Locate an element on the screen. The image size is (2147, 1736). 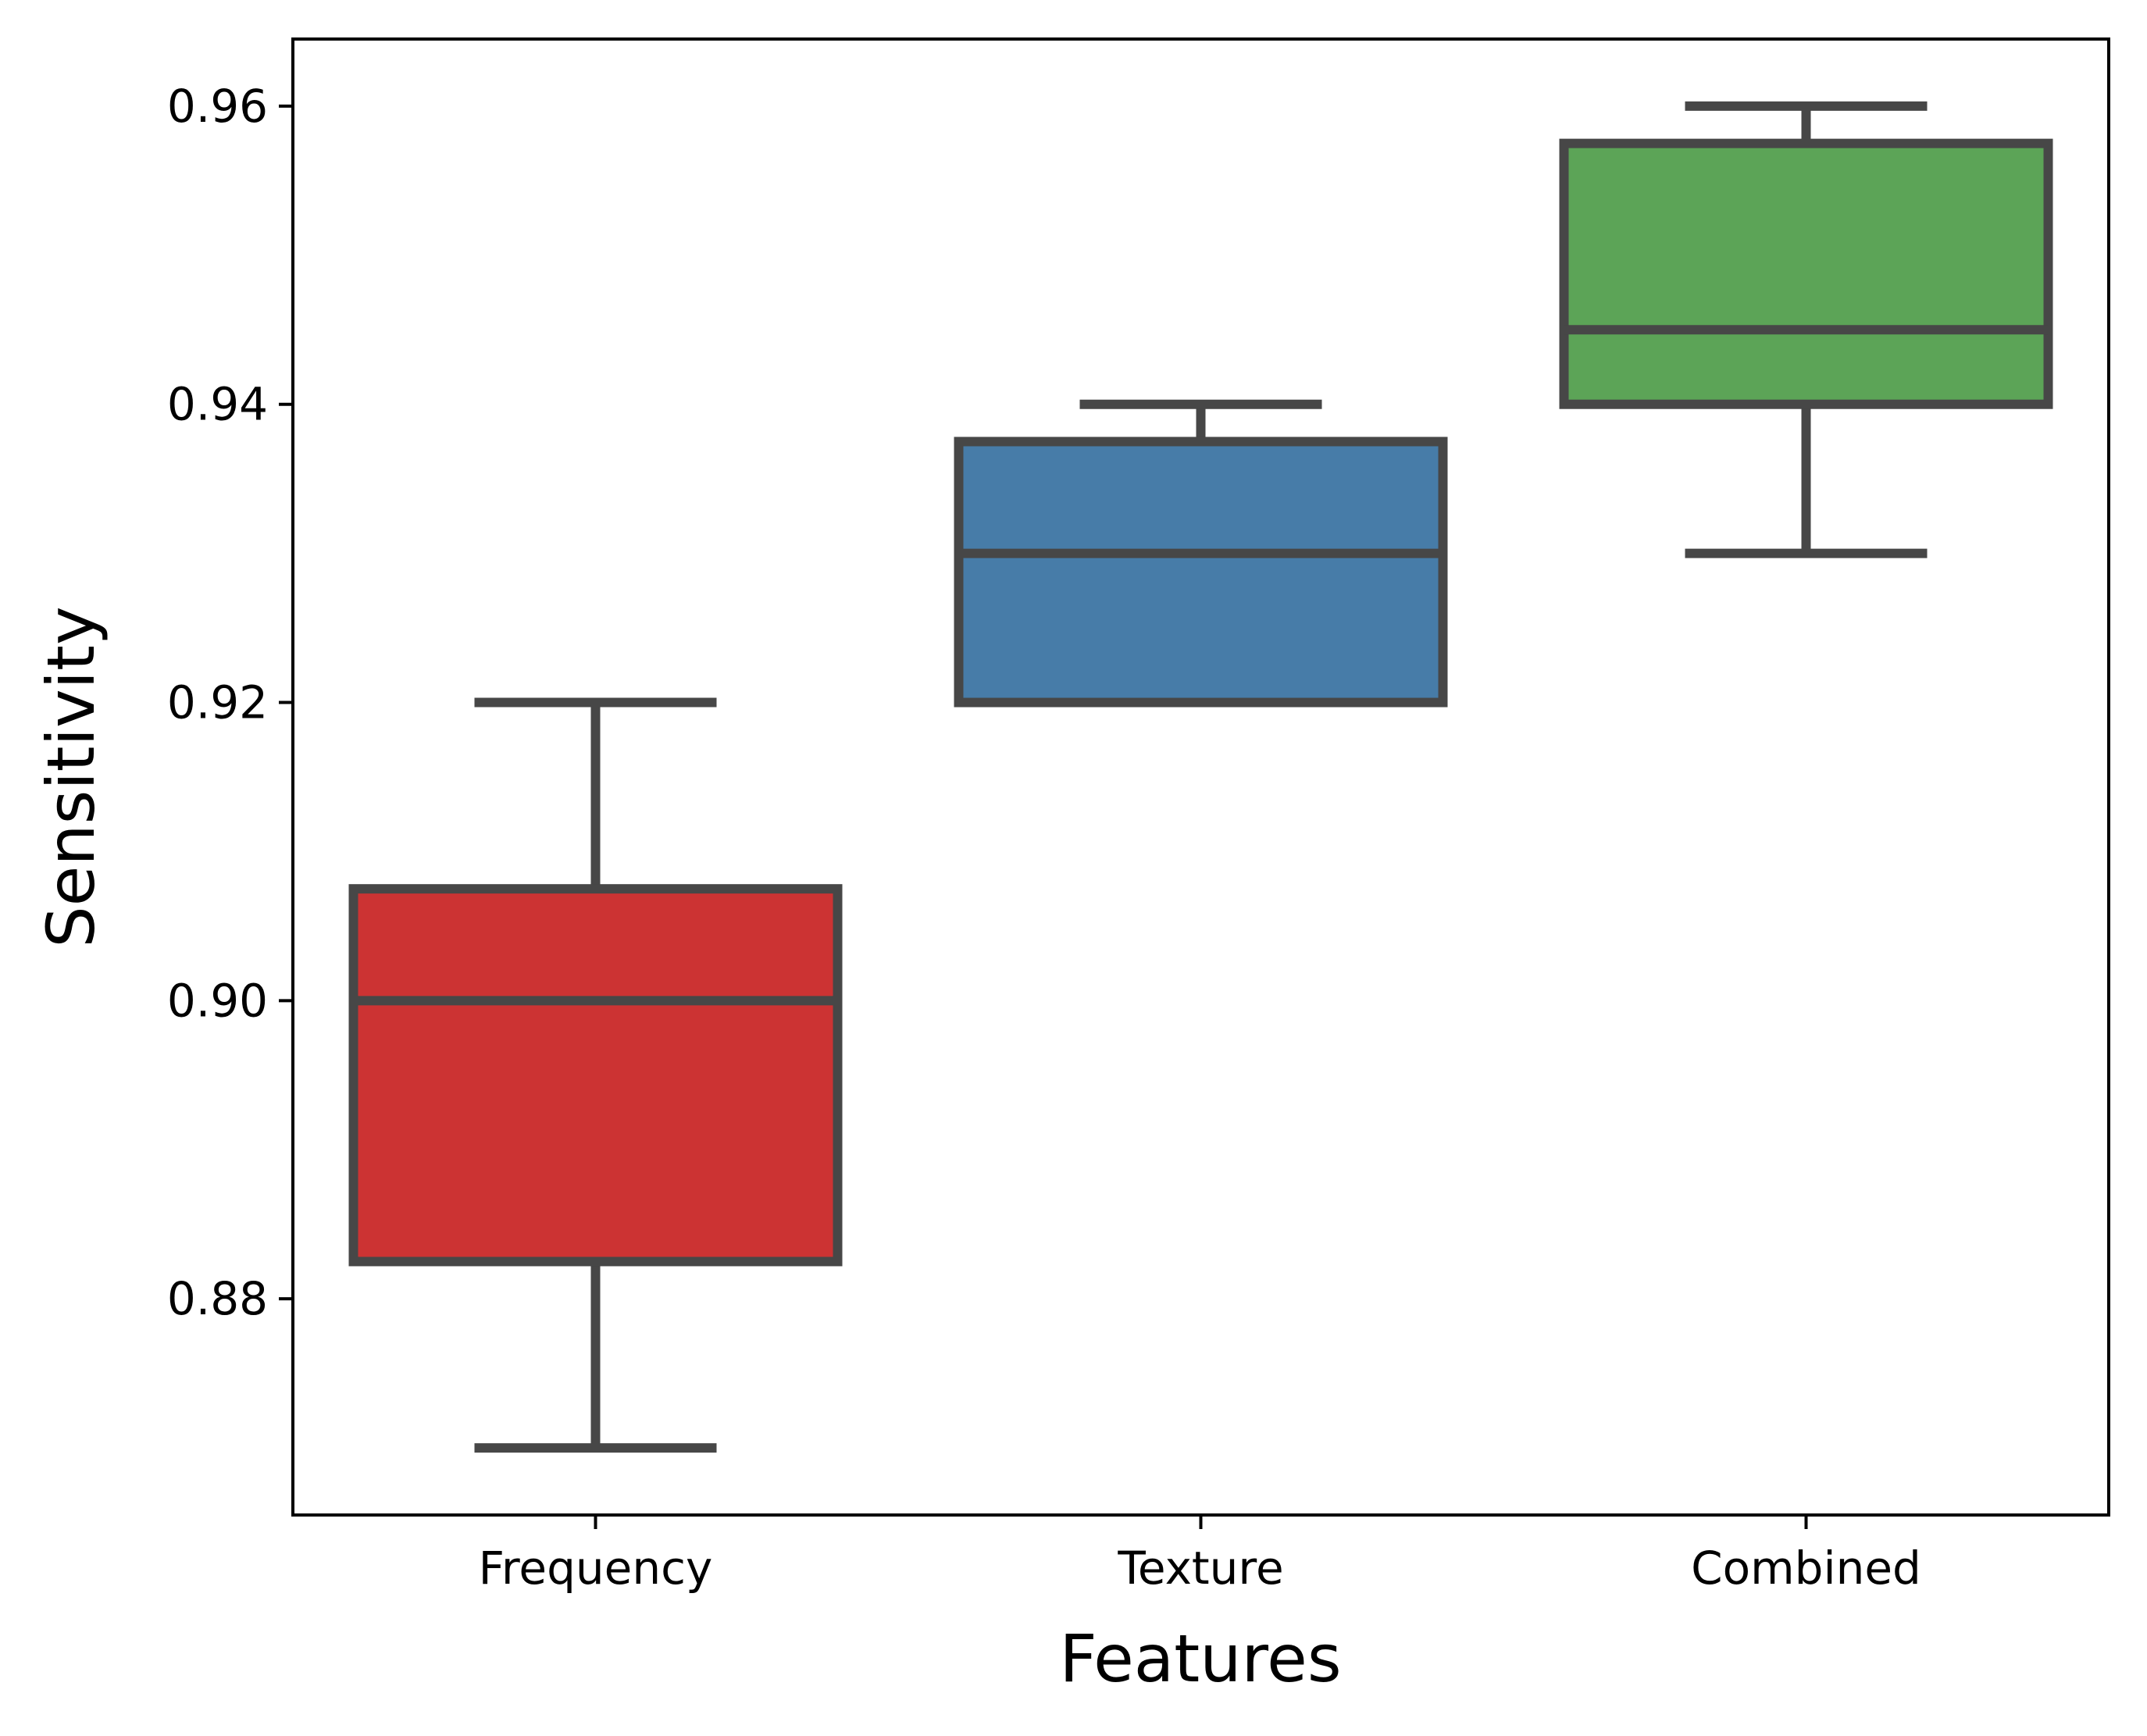
y-tick-label: 0.92 is located at coordinates (217, 702).